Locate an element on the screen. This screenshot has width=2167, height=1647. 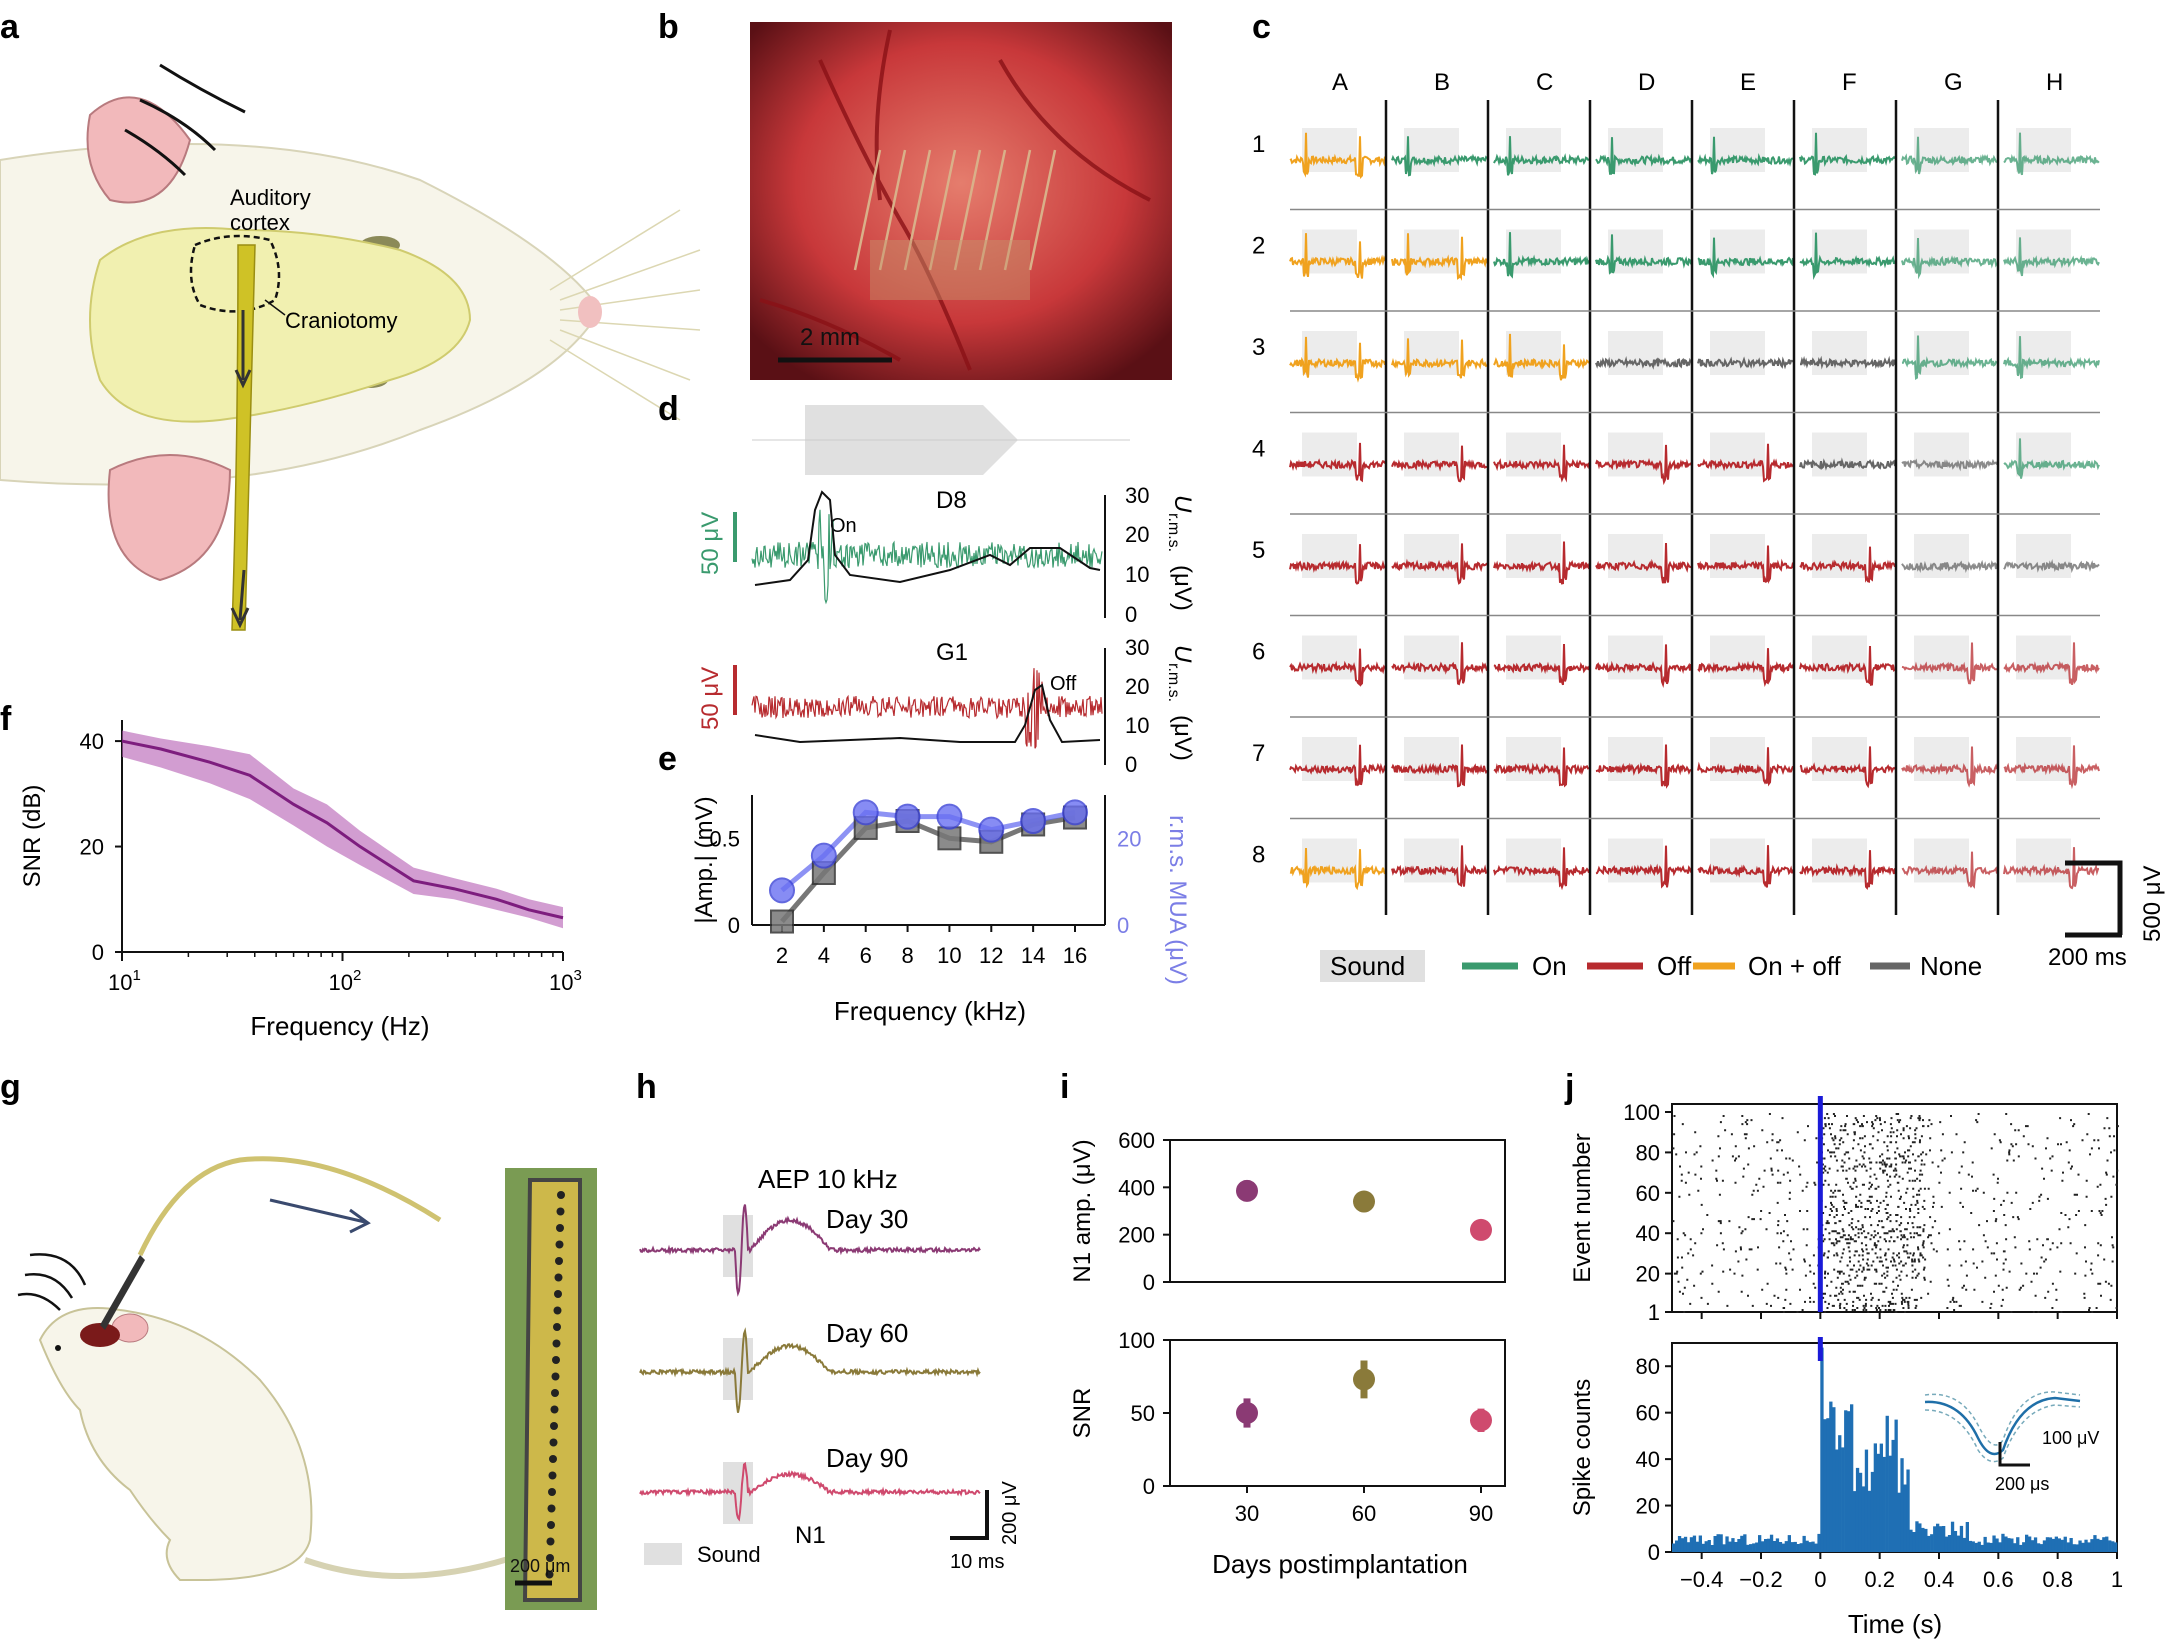
implant-ribbon is located at coordinates (243, 437).